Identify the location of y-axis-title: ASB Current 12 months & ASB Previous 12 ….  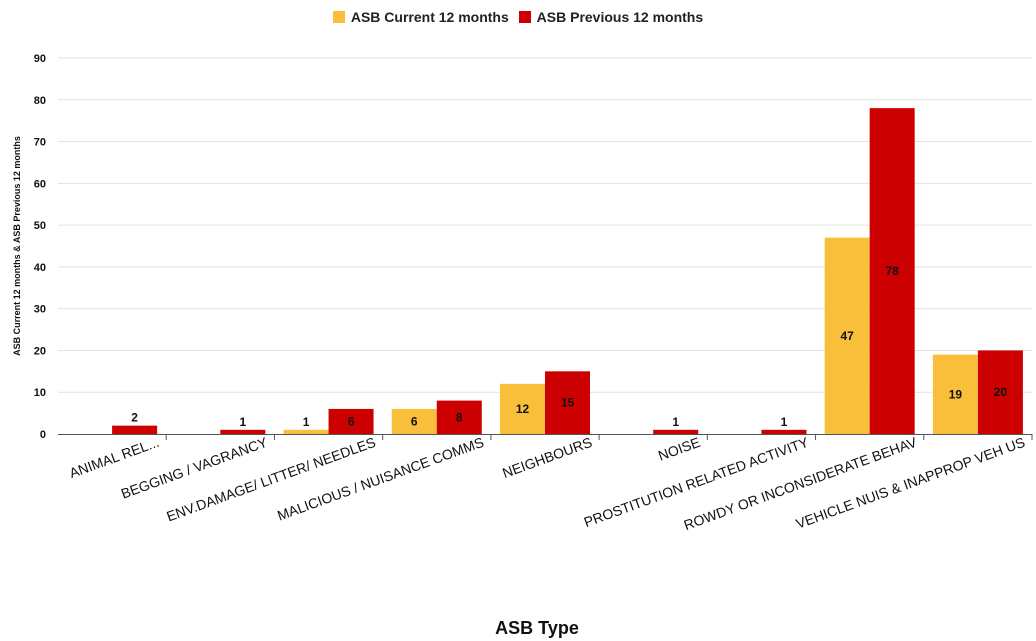
(17, 246).